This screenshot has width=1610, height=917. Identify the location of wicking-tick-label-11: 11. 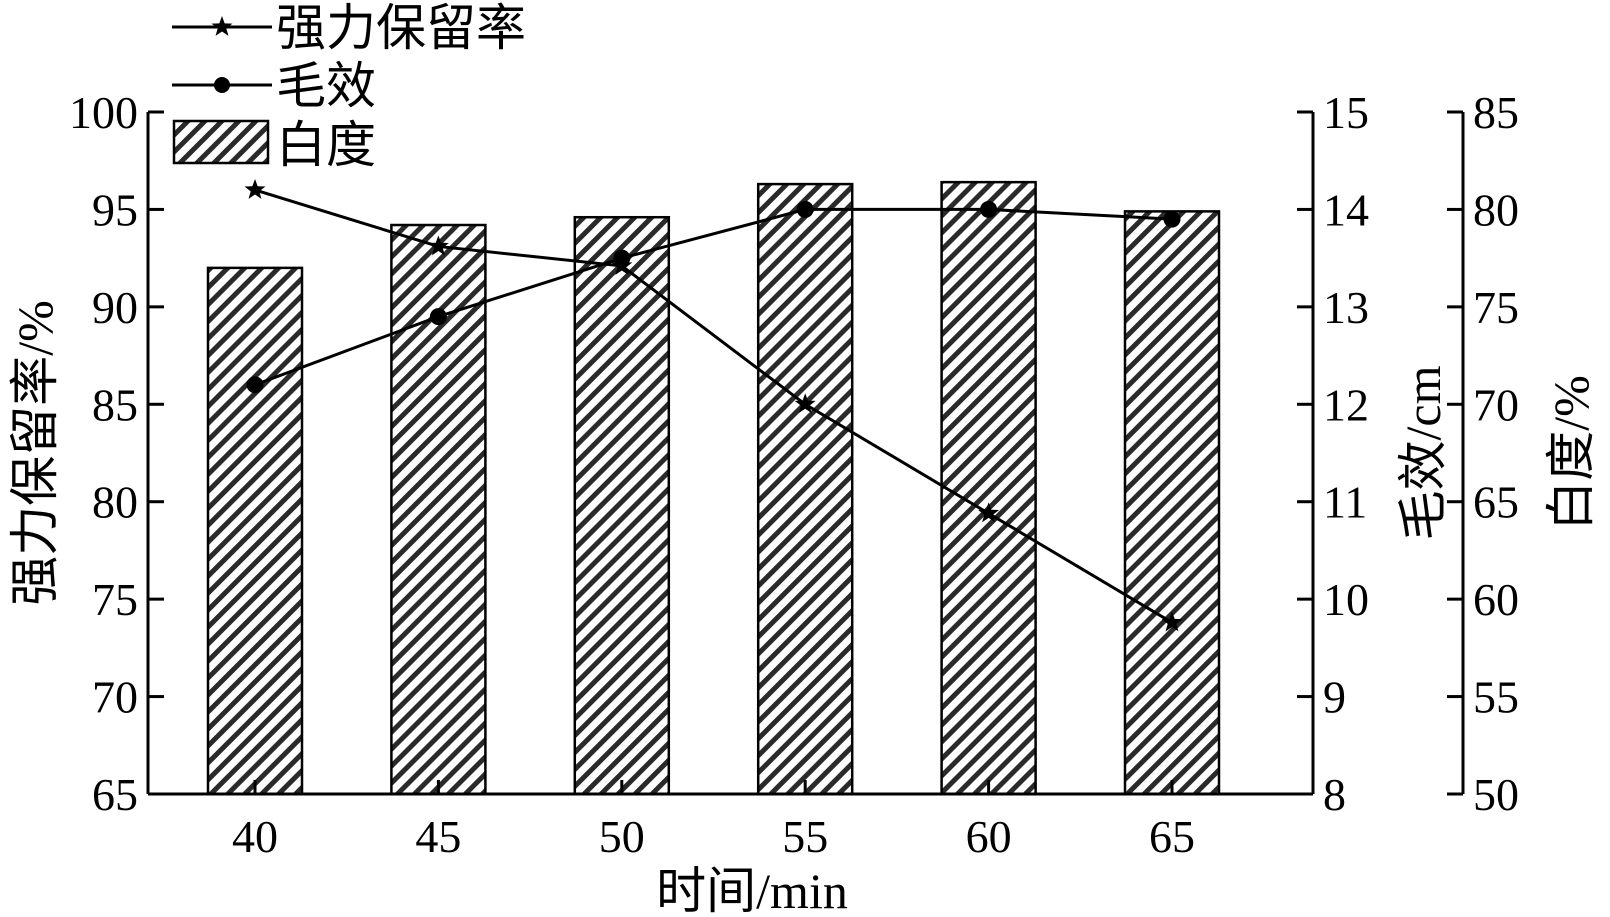
(1345, 502).